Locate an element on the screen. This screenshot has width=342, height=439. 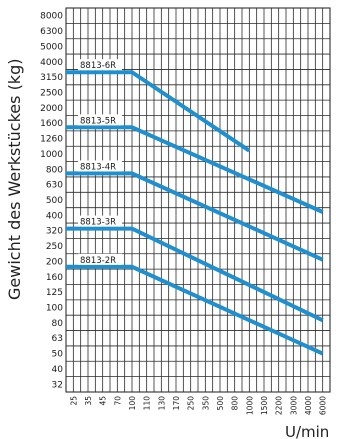
x-tick-label: 70 is located at coordinates (117, 401).